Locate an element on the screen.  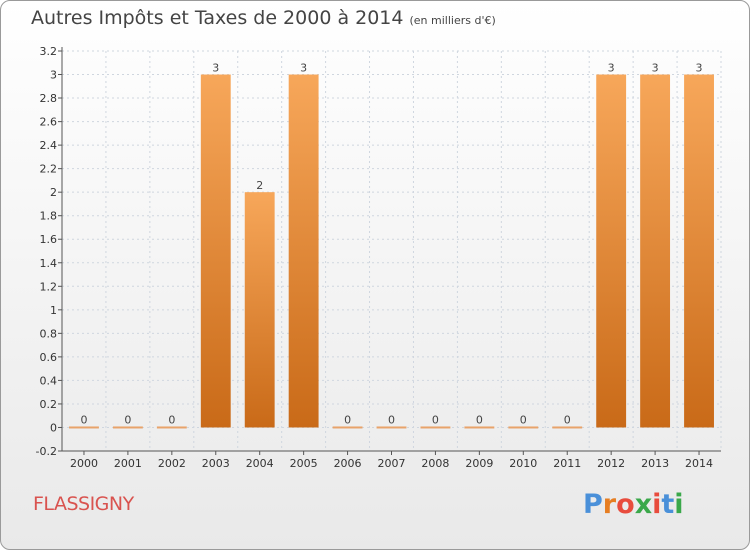
data-label: 2 is located at coordinates (259, 185).